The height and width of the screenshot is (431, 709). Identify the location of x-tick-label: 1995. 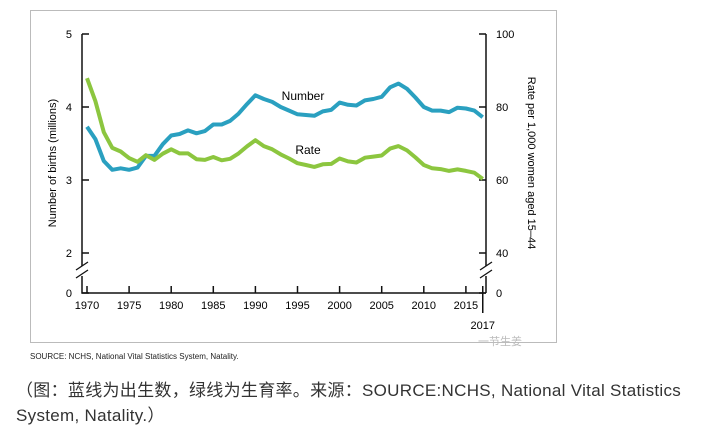
(297, 306).